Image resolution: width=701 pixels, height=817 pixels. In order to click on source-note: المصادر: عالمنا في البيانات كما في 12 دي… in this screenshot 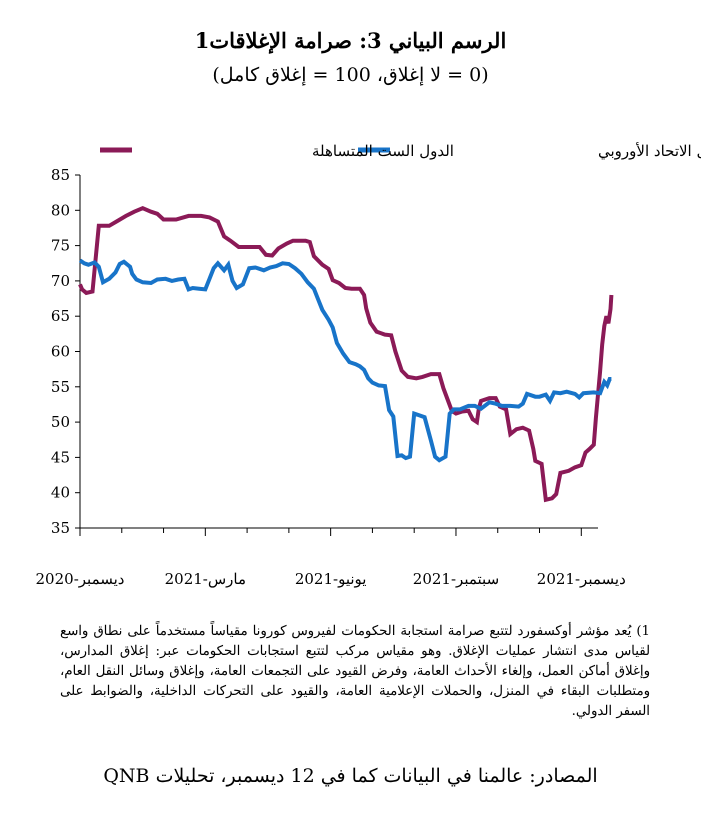, I will do `click(350, 776)`.